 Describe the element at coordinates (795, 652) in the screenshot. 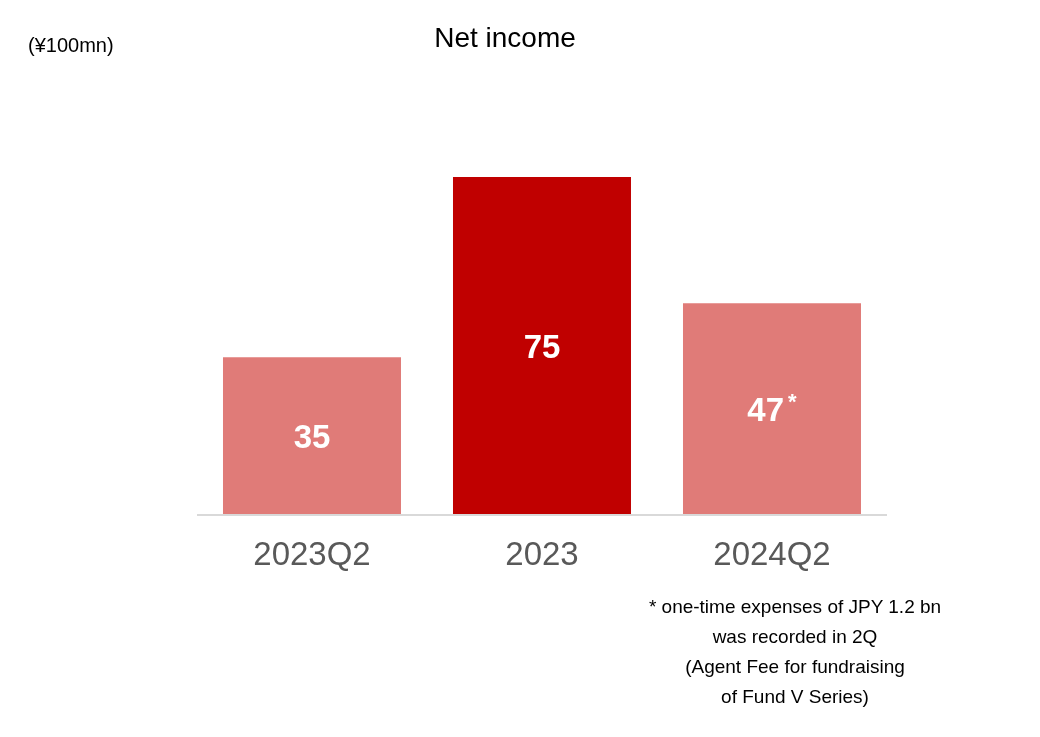

I see `text: * one-time expenses of JPY 1.2 bn was recorded in 2Q (Agent Fee for fundraising of Fund V Series)` at that location.